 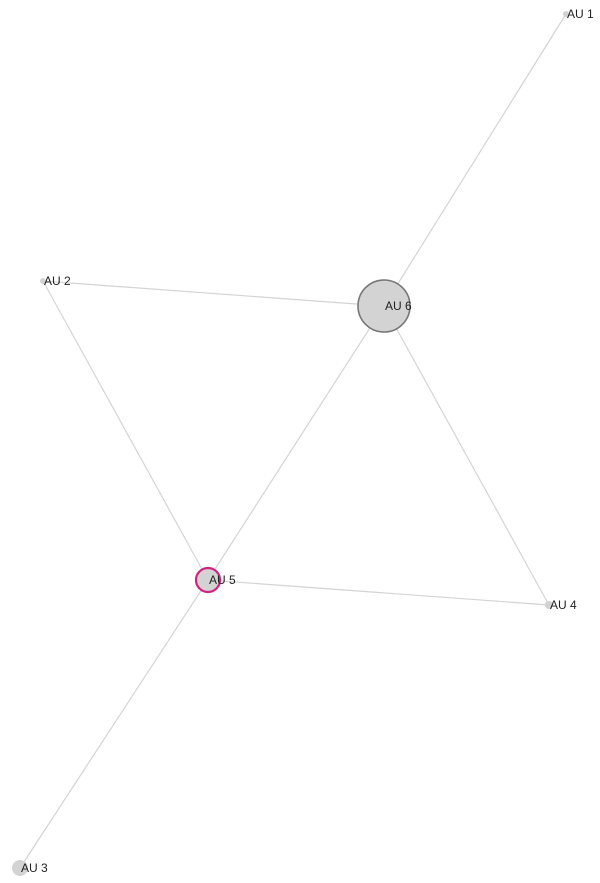 What do you see at coordinates (580, 14) in the screenshot?
I see `node-label: AU 1` at bounding box center [580, 14].